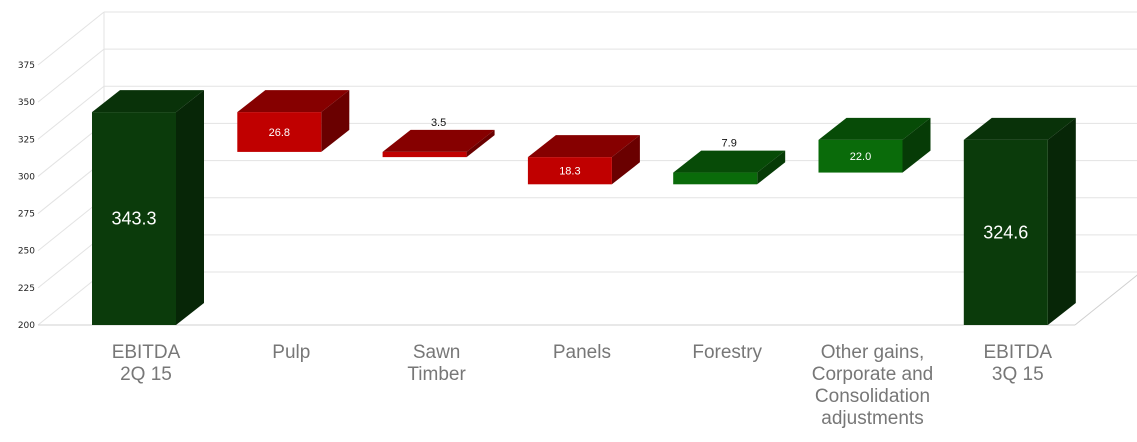  I want to click on y-tick-label: 350, so click(26, 103).